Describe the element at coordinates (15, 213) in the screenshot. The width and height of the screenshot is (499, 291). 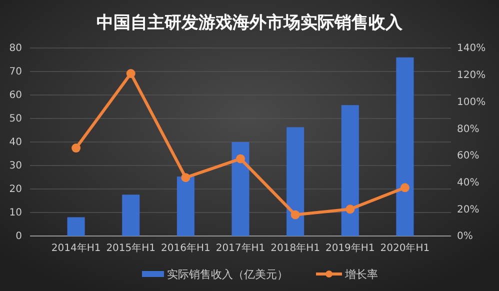
I see `y-tick-label: 10` at that location.